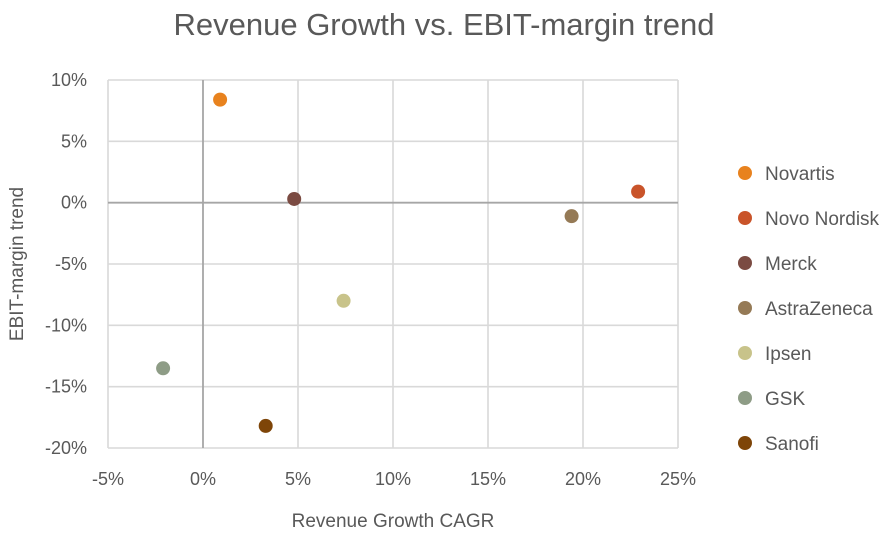 The image size is (892, 541). I want to click on legend-label-astrazeneca: AstraZeneca, so click(819, 309).